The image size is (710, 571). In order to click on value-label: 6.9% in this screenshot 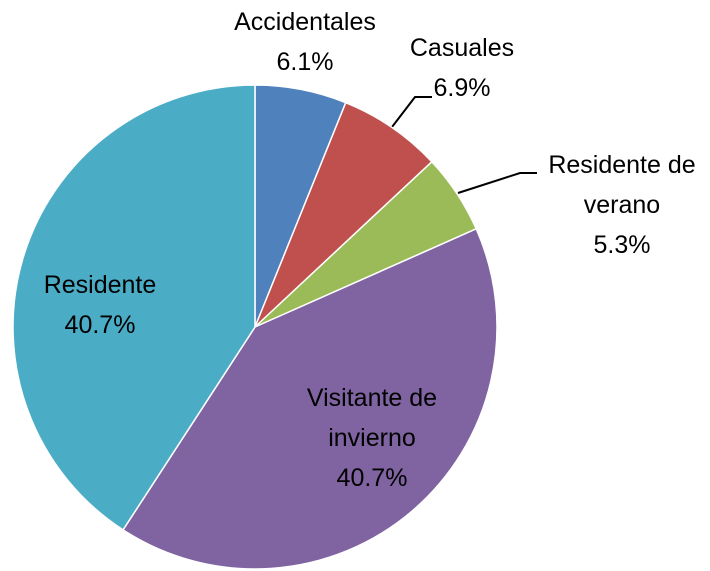, I will do `click(462, 88)`.